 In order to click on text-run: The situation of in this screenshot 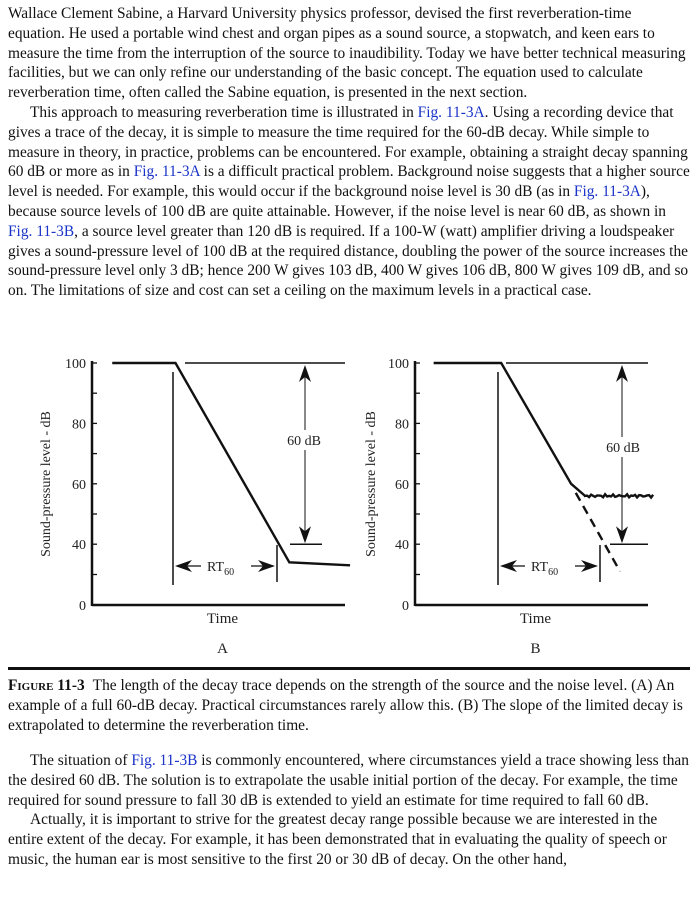, I will do `click(81, 760)`.